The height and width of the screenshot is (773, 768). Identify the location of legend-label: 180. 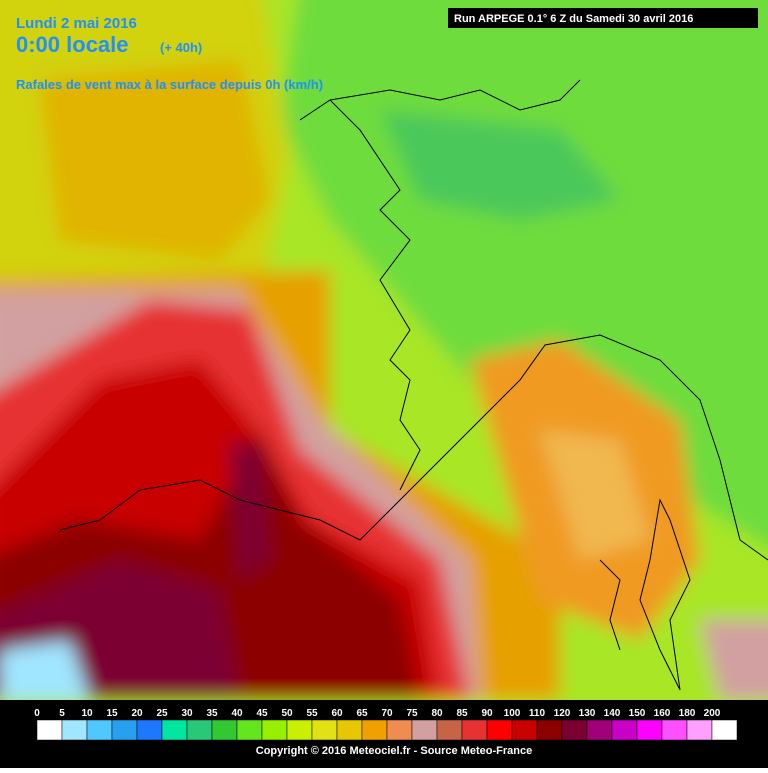
(687, 713).